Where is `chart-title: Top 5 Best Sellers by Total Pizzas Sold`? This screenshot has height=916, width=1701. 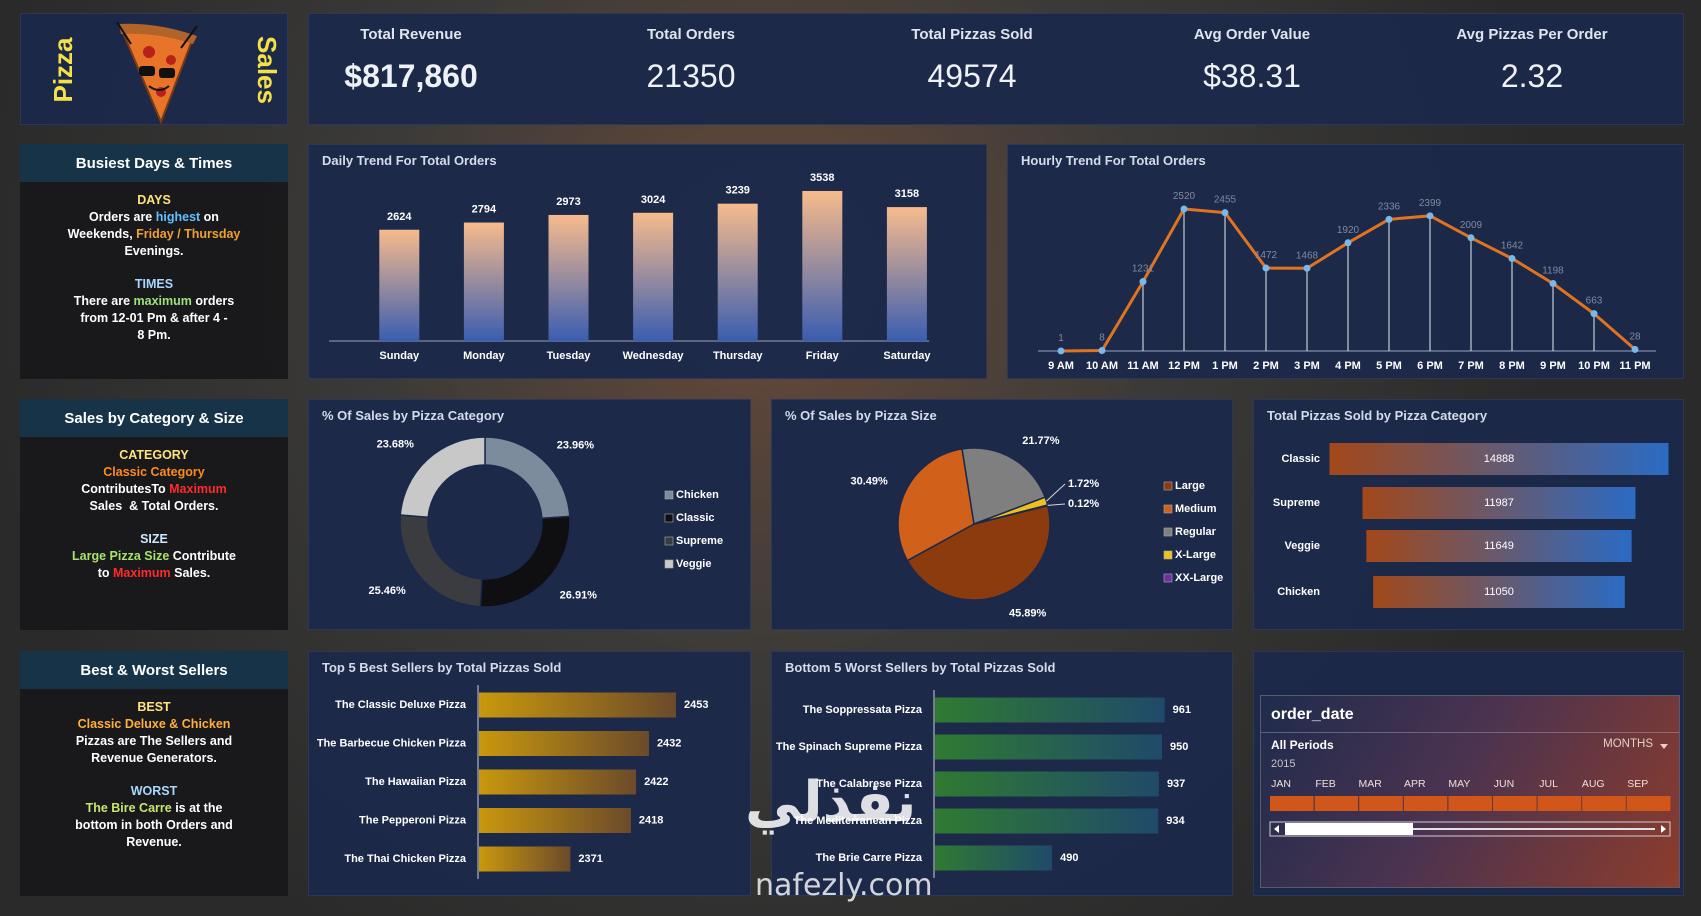 chart-title: Top 5 Best Sellers by Total Pizzas Sold is located at coordinates (442, 667).